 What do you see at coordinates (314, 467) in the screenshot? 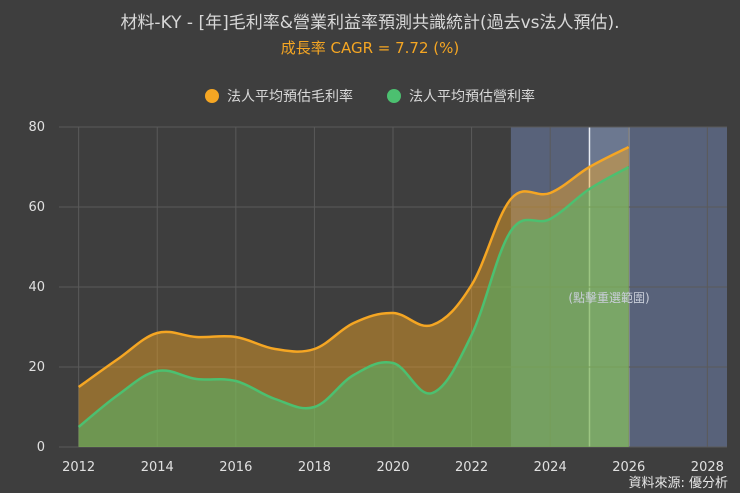
I see `x-tick-label: 2018` at bounding box center [314, 467].